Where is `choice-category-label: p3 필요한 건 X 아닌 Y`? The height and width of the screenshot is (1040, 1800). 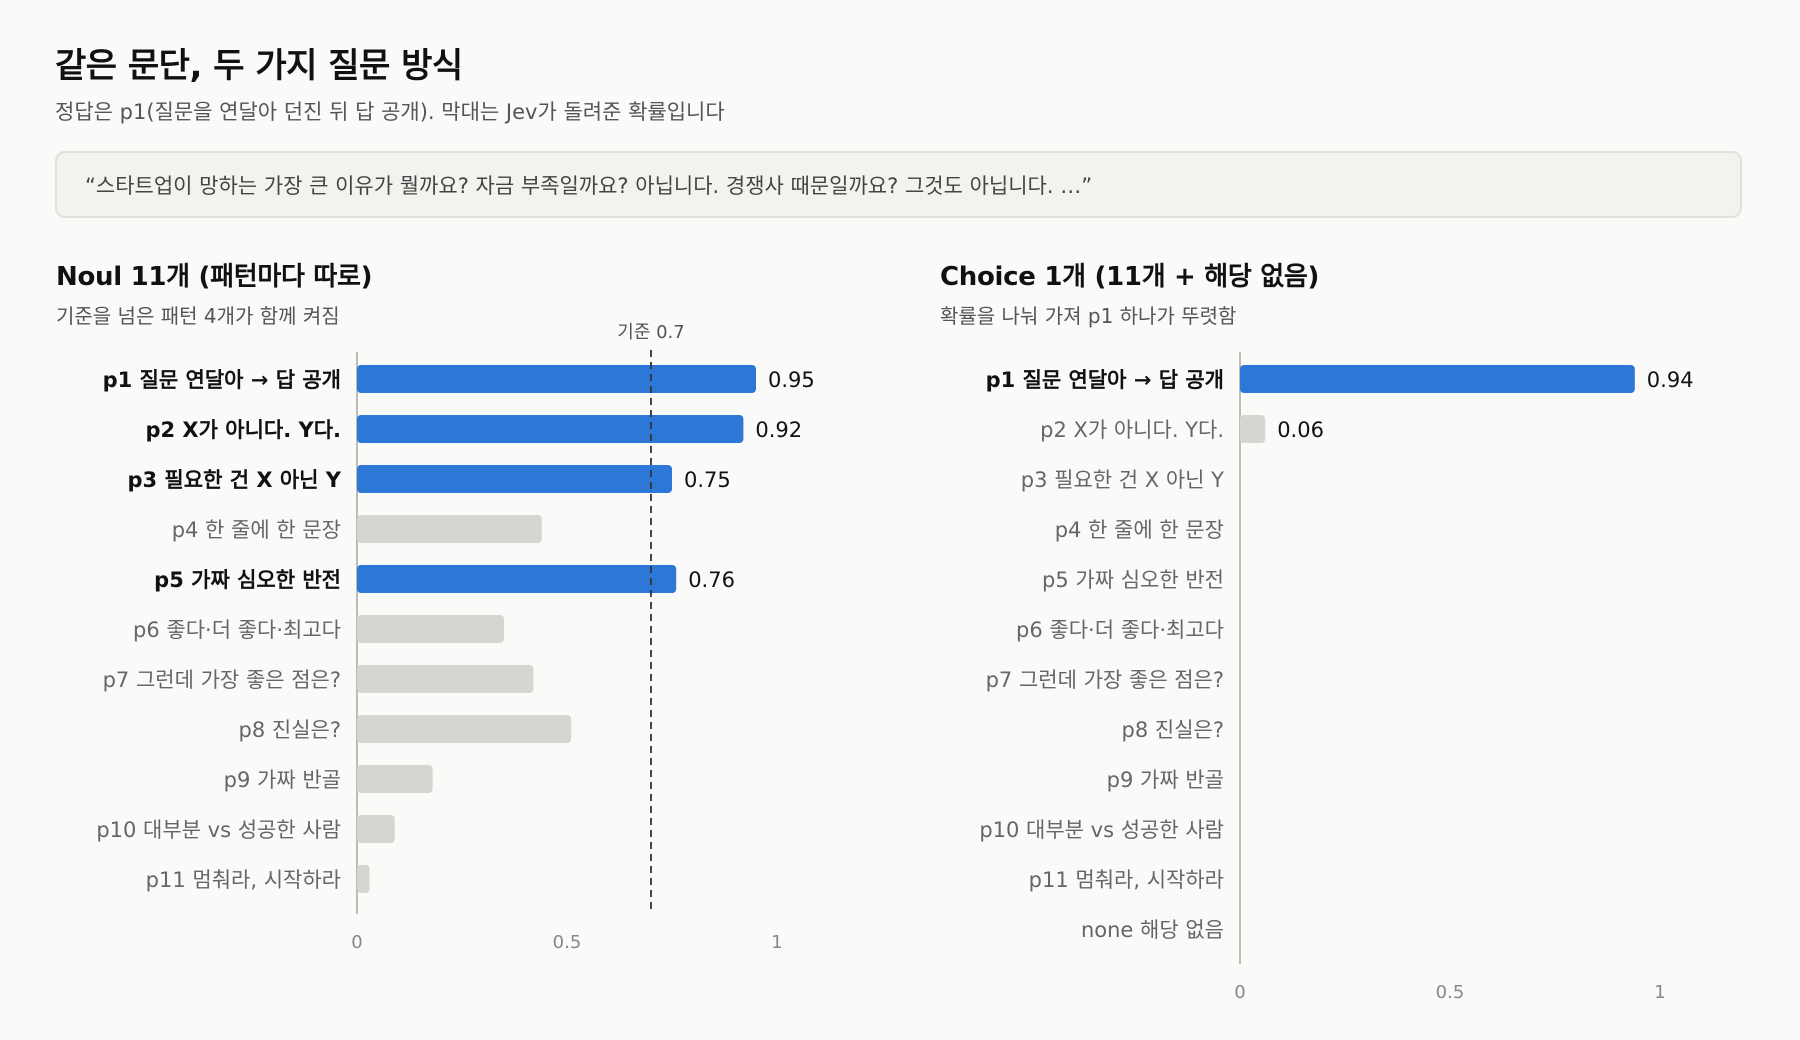
choice-category-label: p3 필요한 건 X 아닌 Y is located at coordinates (1122, 480).